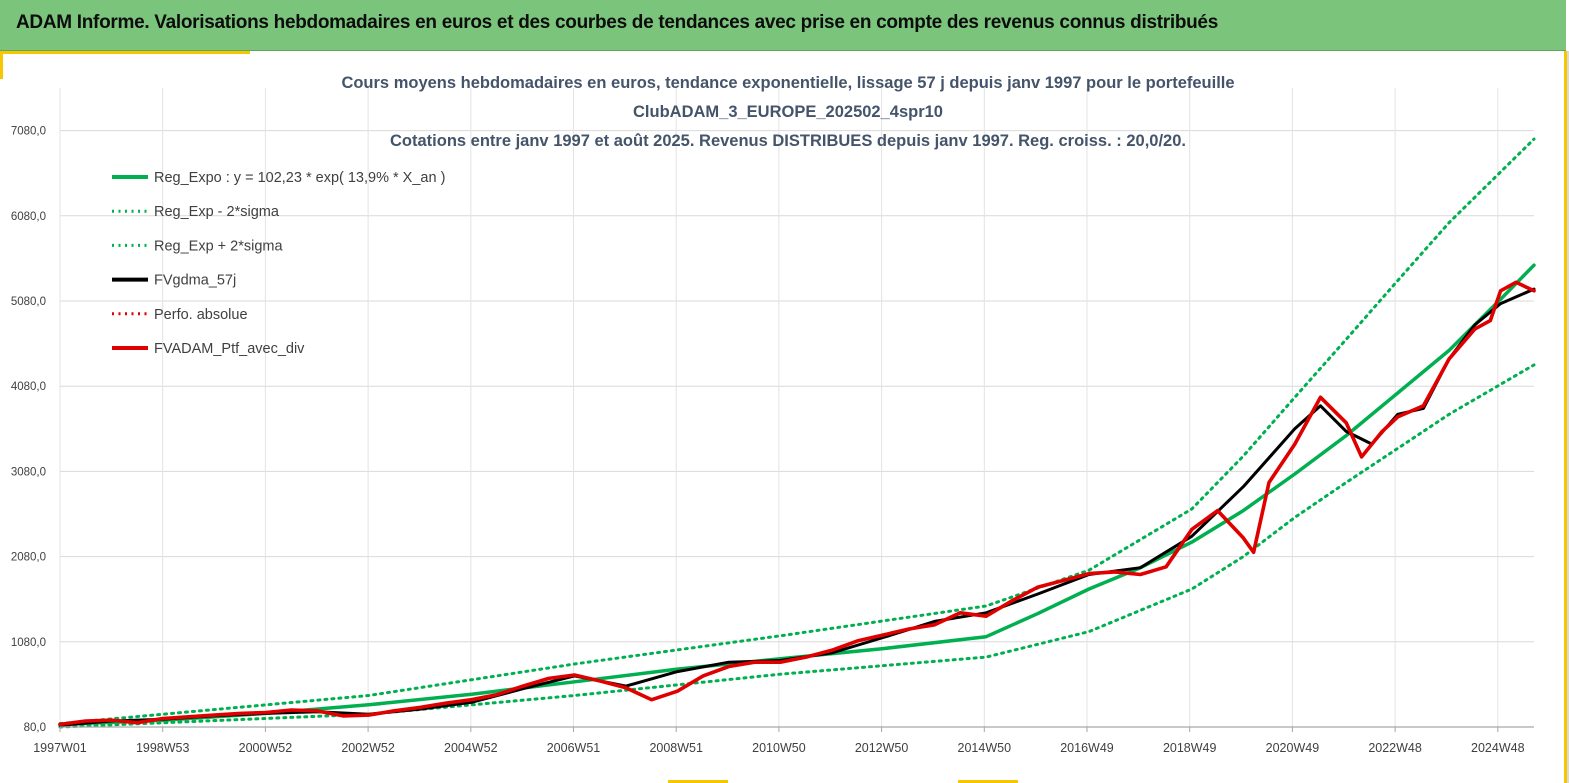 The height and width of the screenshot is (783, 1569). What do you see at coordinates (1087, 748) in the screenshot?
I see `x-tick-label: 2016W49` at bounding box center [1087, 748].